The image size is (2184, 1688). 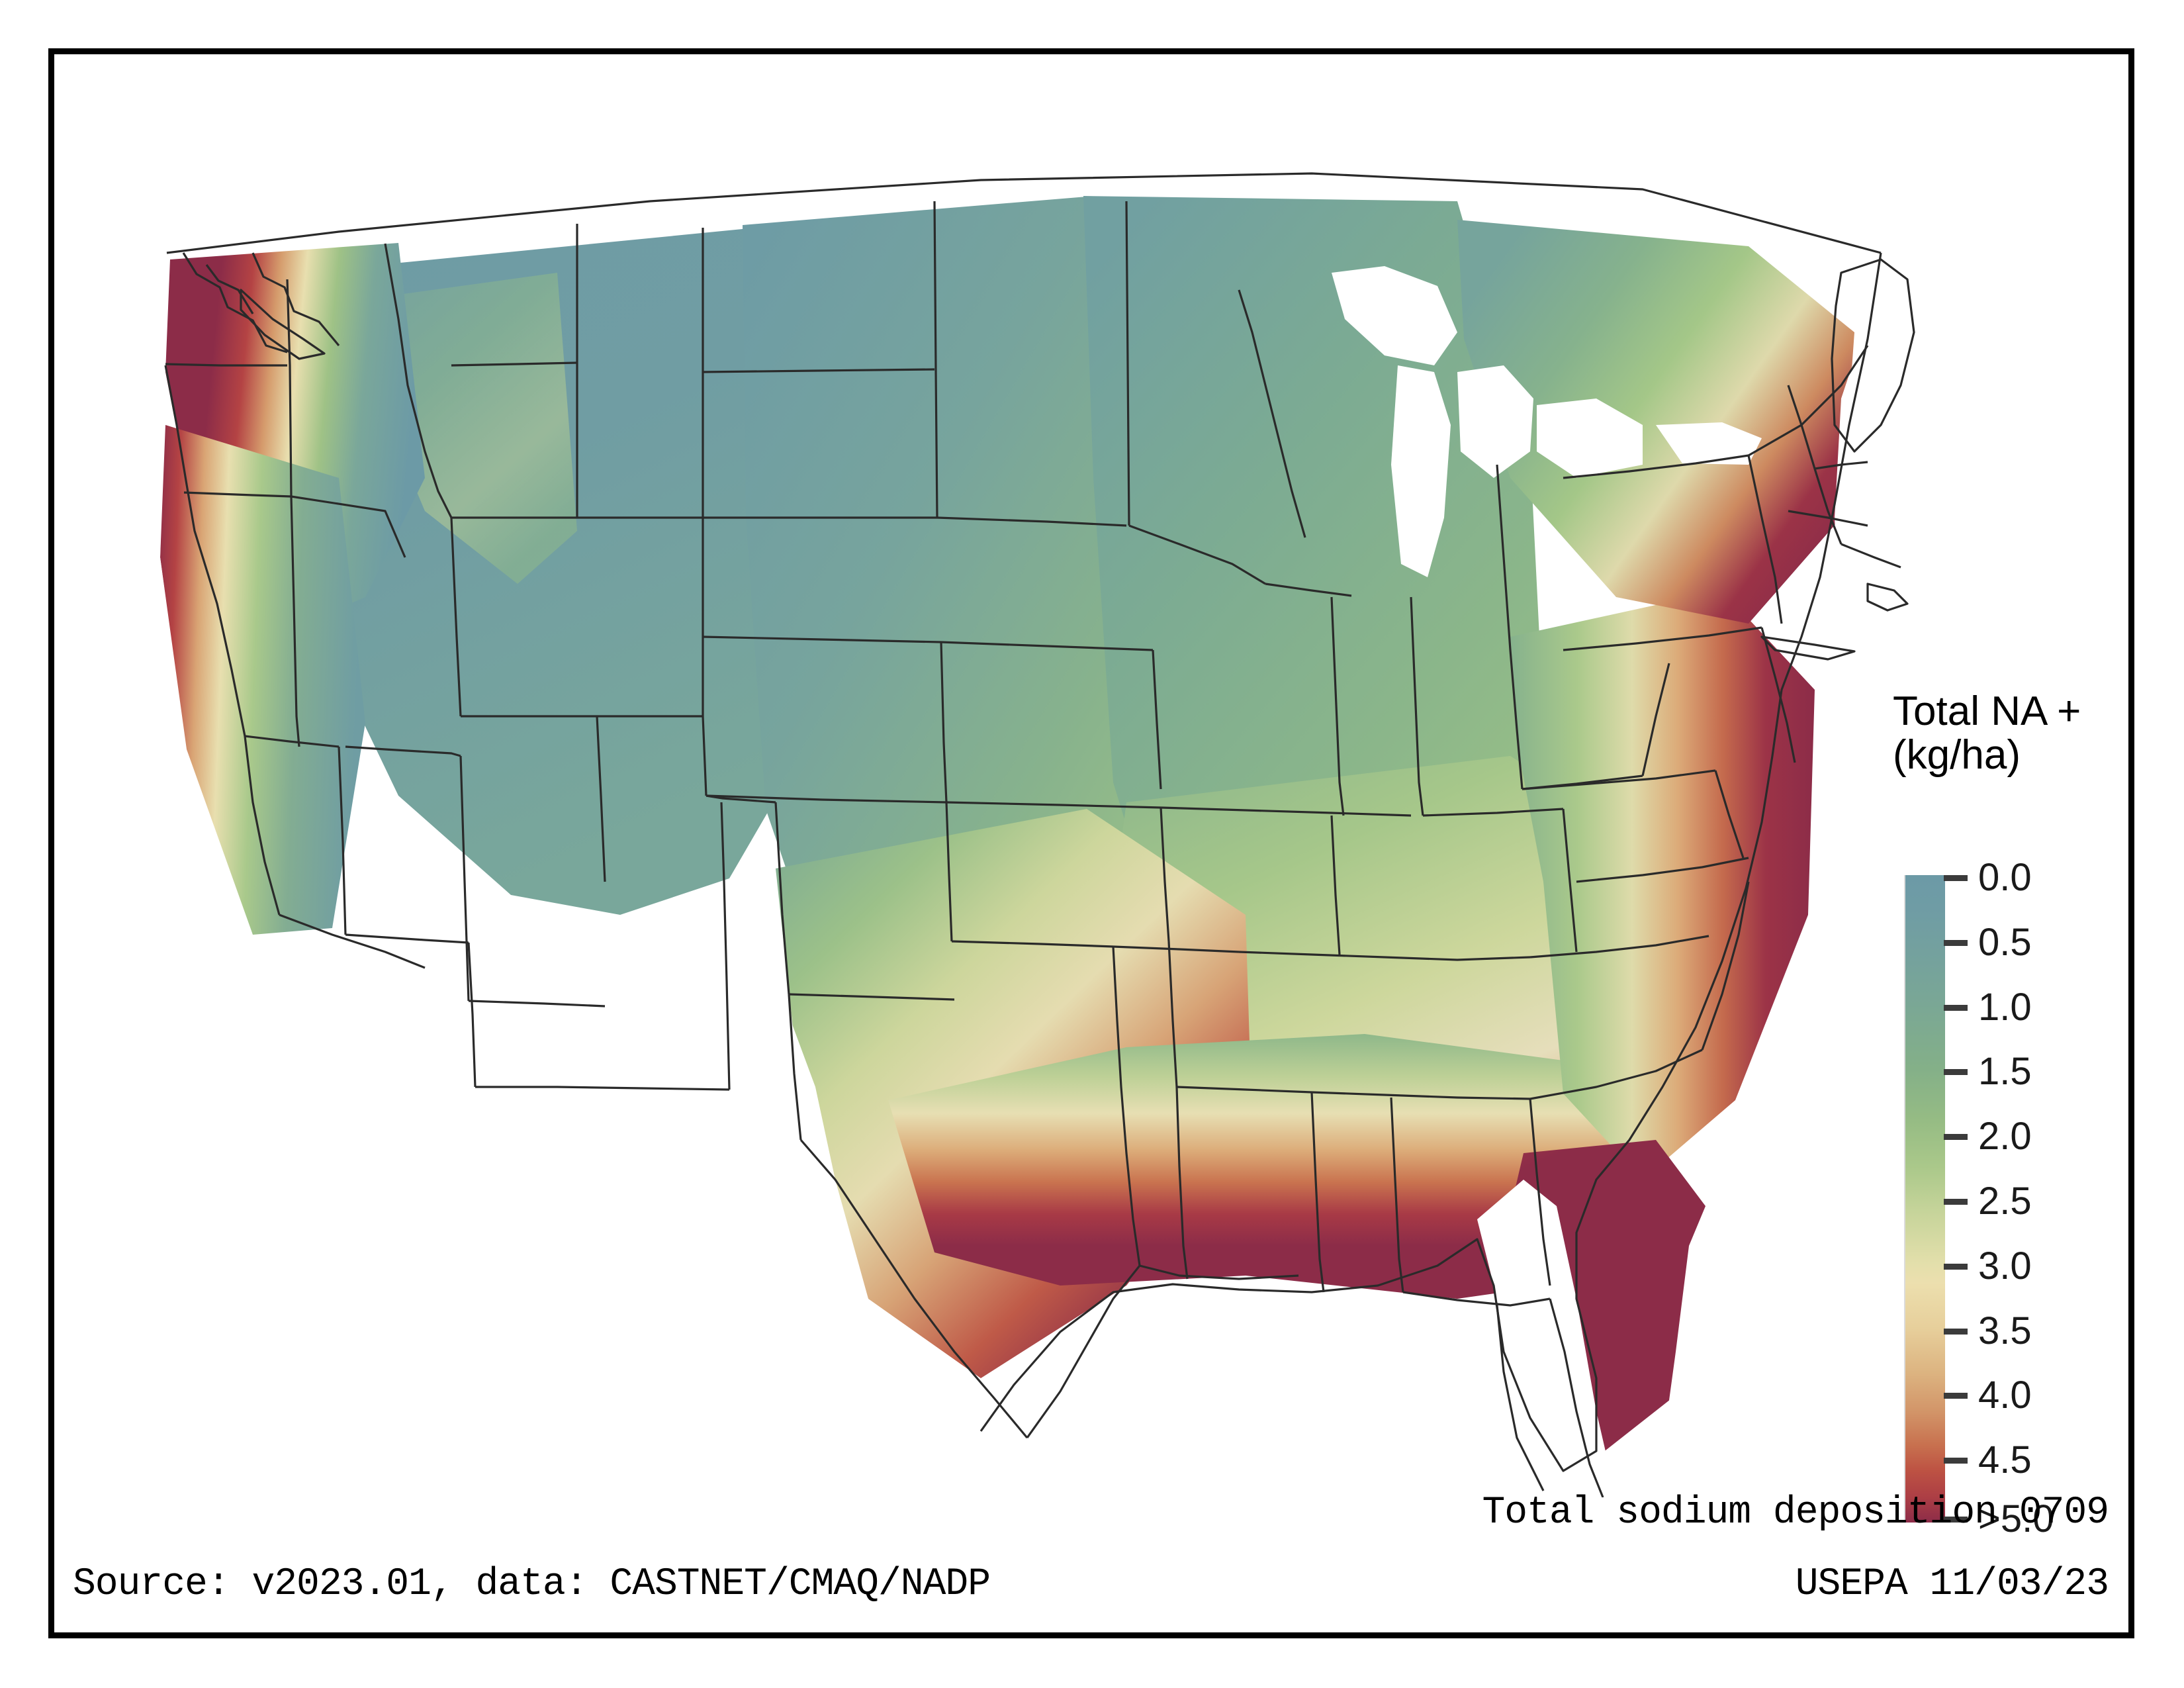 I want to click on map-title-caption: Total sodium deposition 0709, so click(x=1795, y=1512).